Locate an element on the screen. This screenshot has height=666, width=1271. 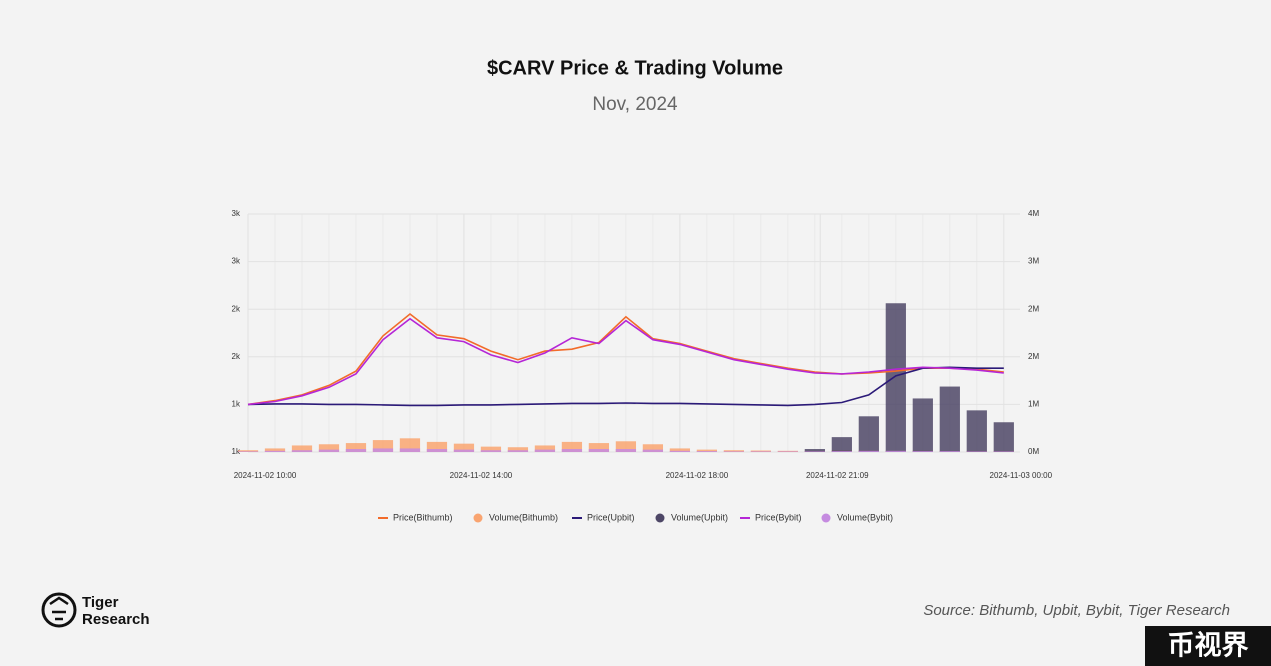
legend-label: Price(Upbit) is located at coordinates (611, 517).